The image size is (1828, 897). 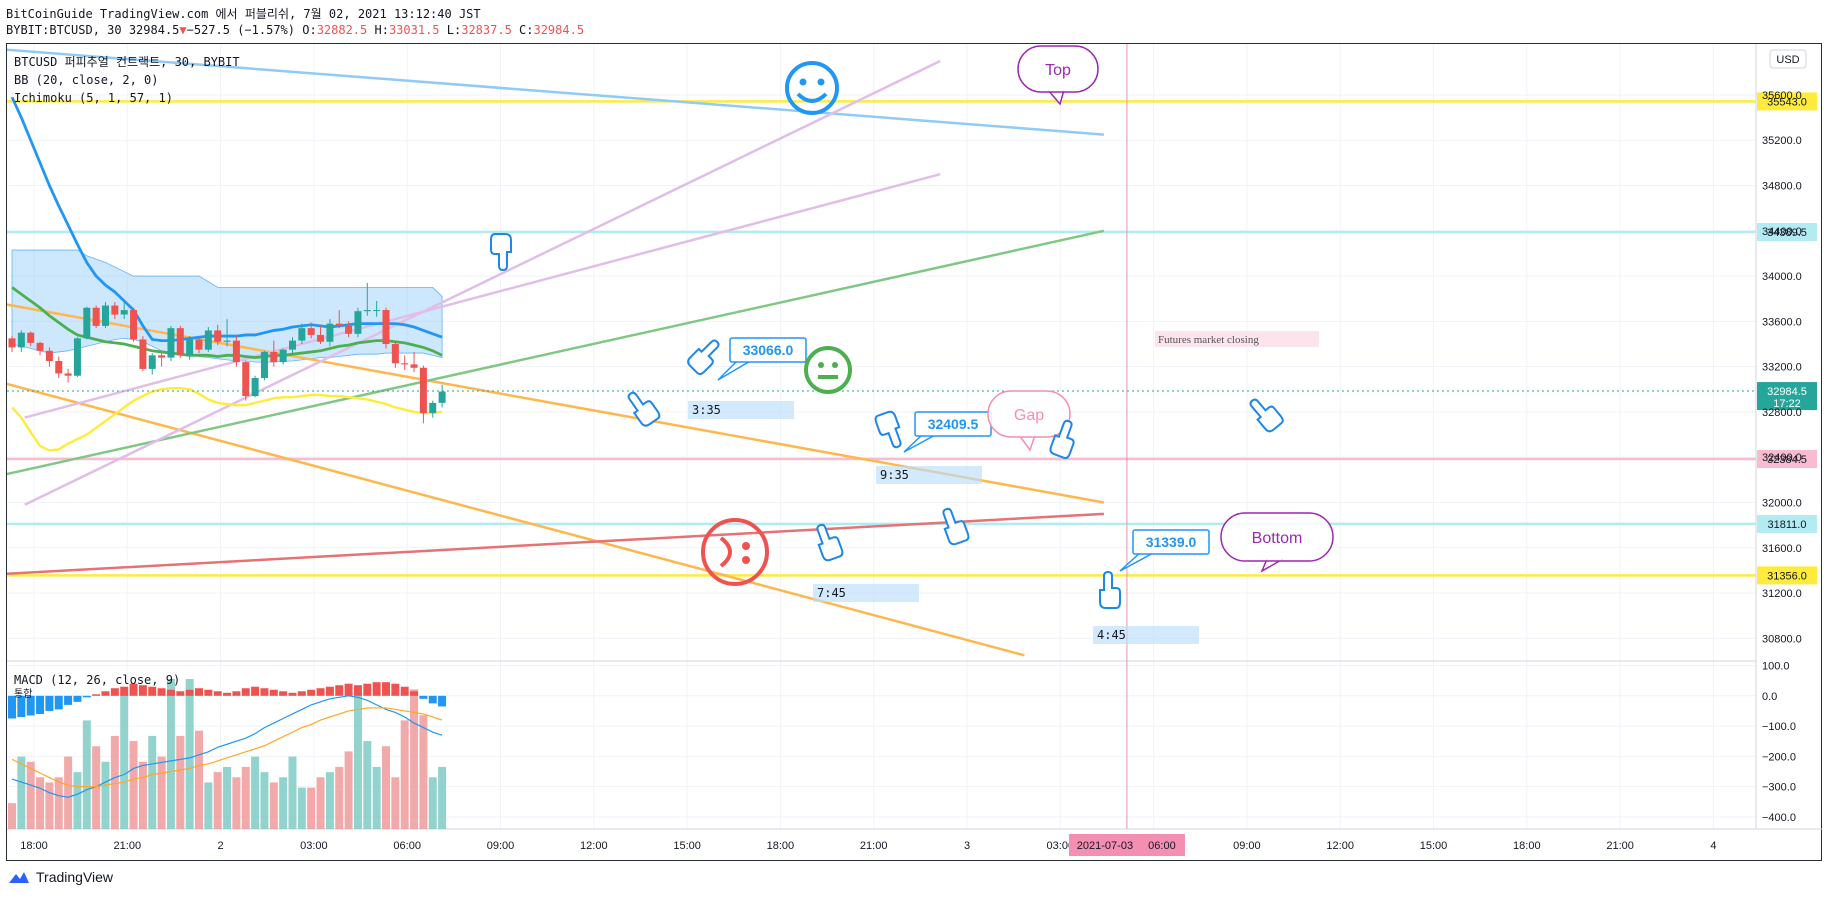 I want to click on down-arrow-icon: ▼, so click(x=183, y=30).